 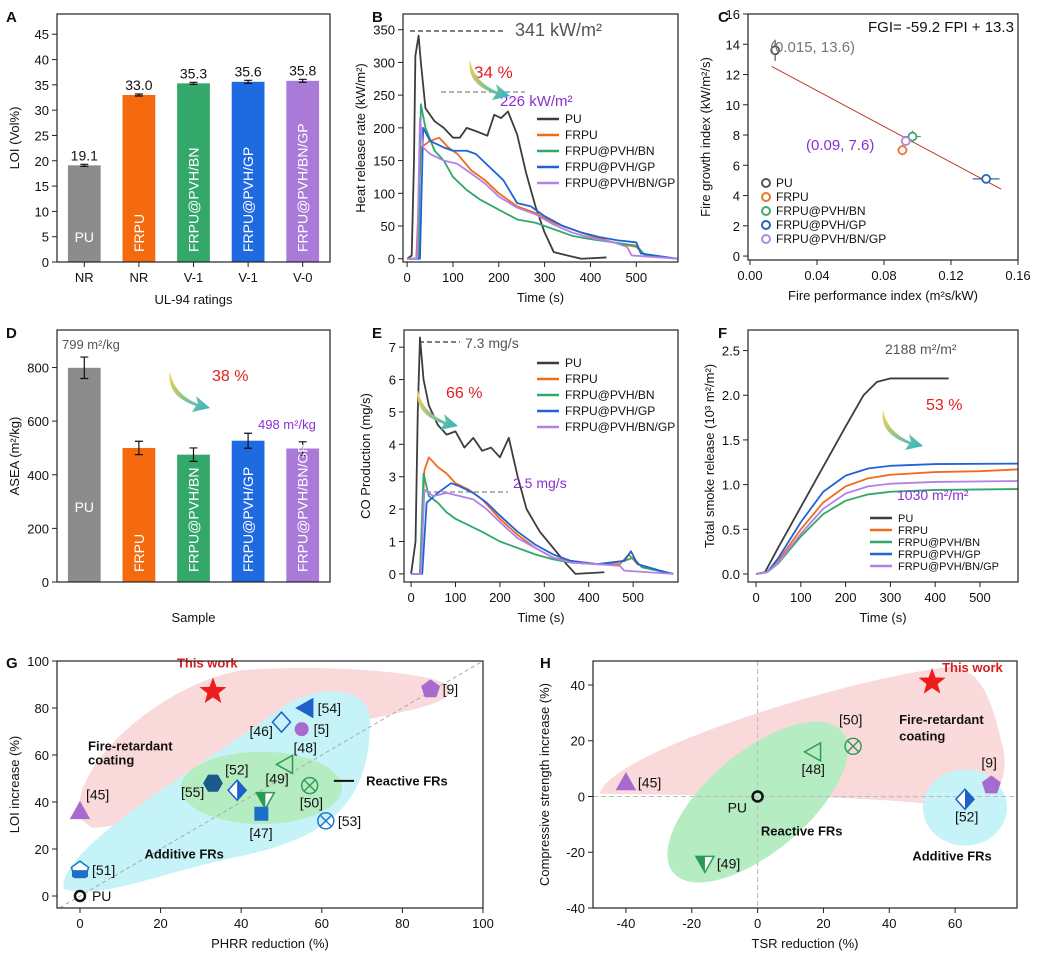 What do you see at coordinates (921, 349) in the screenshot?
I see `annotation-label: 2188 m²/m²` at bounding box center [921, 349].